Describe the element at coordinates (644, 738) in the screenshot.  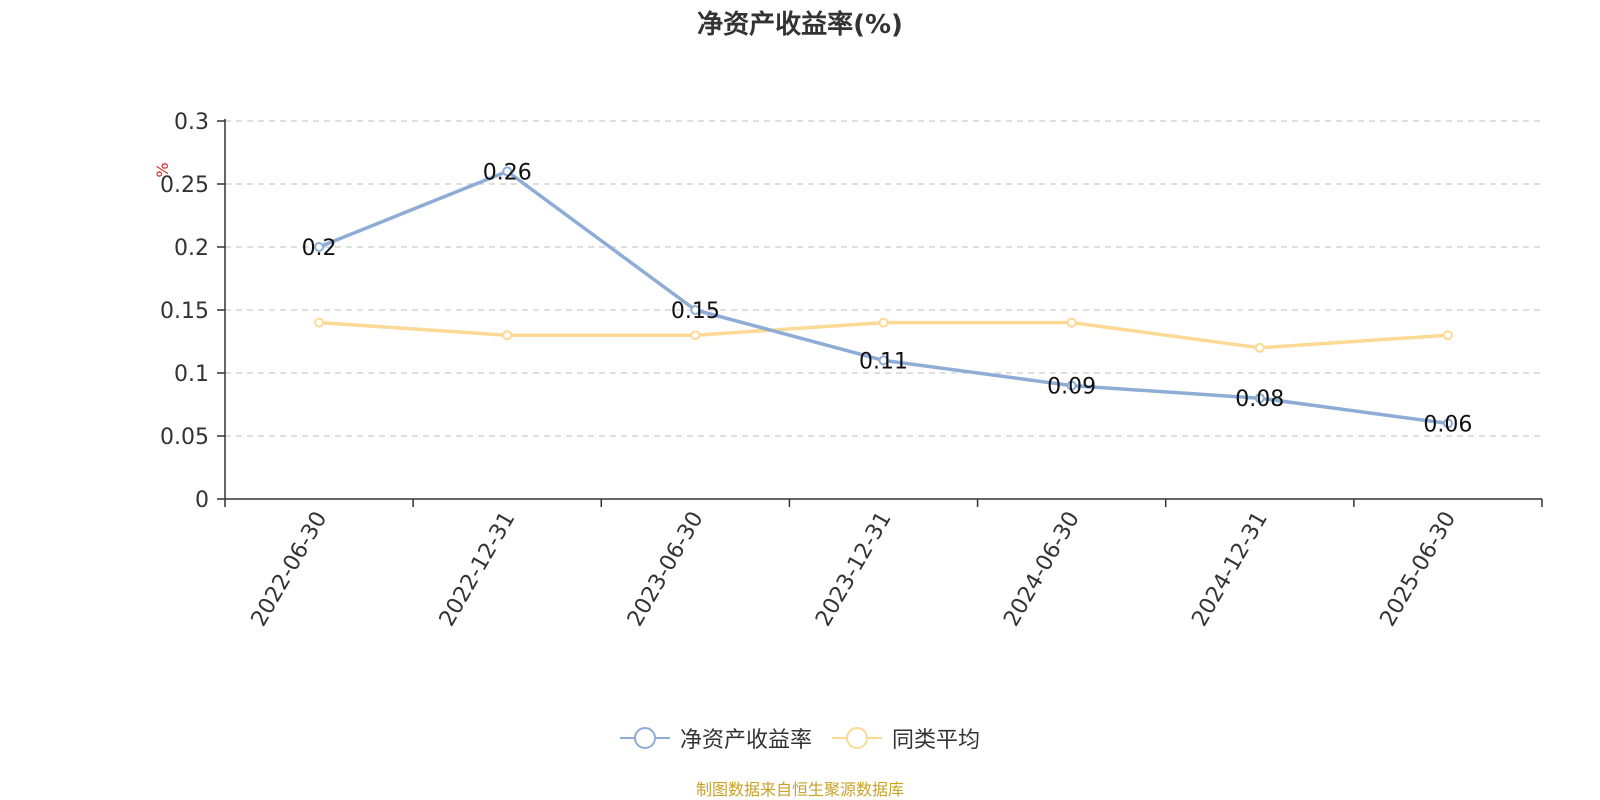
I see `legend-roe-symbol` at that location.